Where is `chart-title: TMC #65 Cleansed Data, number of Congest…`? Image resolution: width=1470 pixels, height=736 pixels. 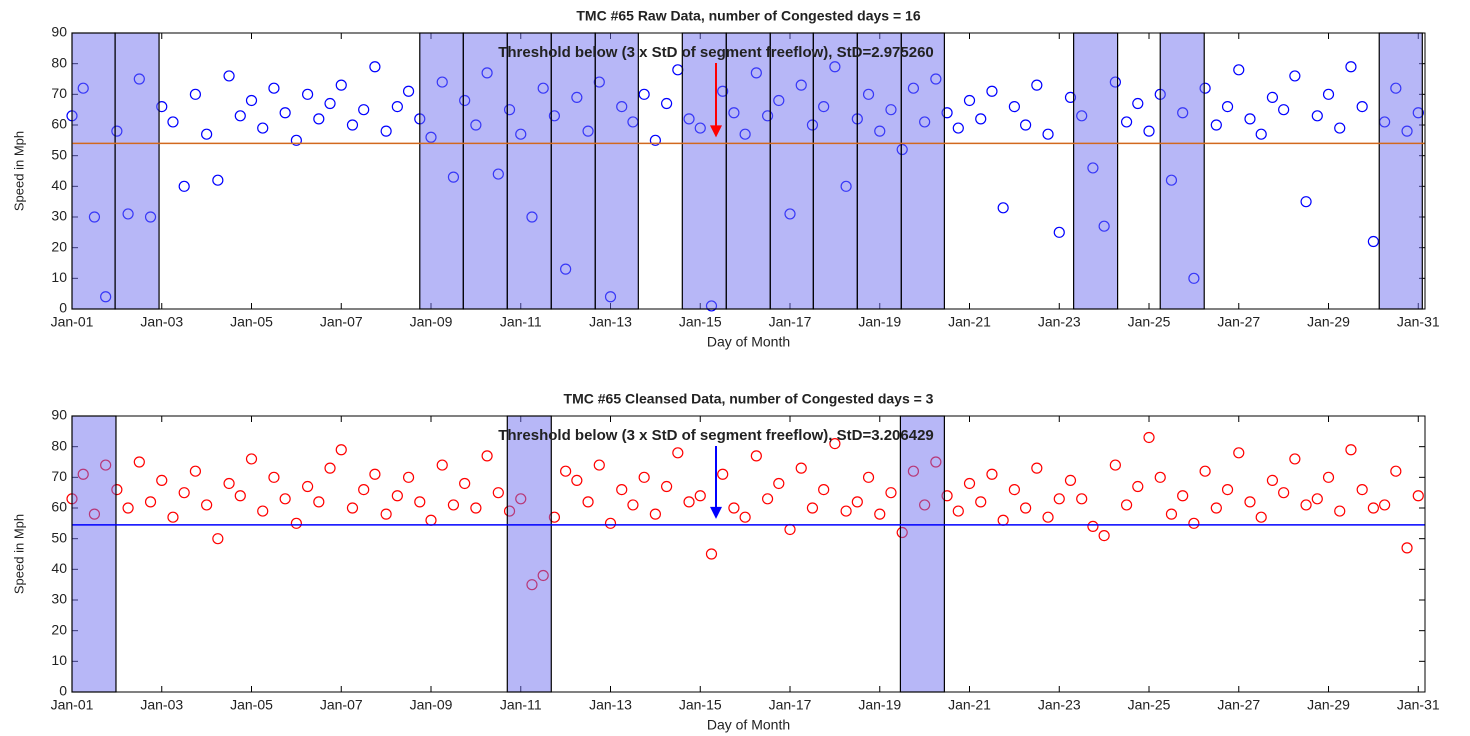 chart-title: TMC #65 Cleansed Data, number of Congest… is located at coordinates (749, 399).